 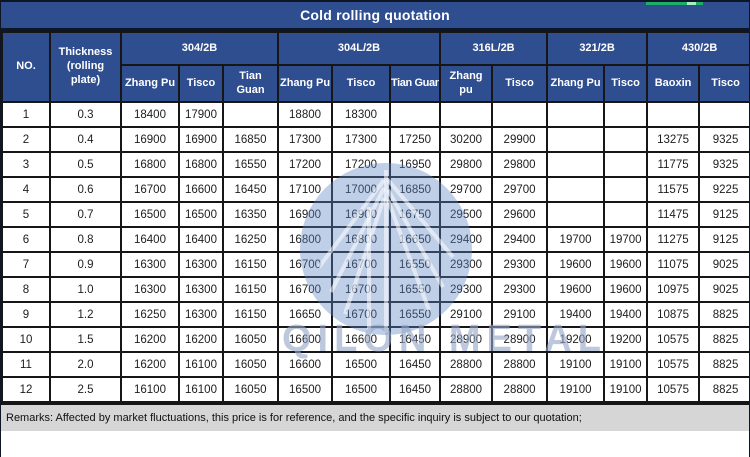 I want to click on price-cell: 17100, so click(x=305, y=189).